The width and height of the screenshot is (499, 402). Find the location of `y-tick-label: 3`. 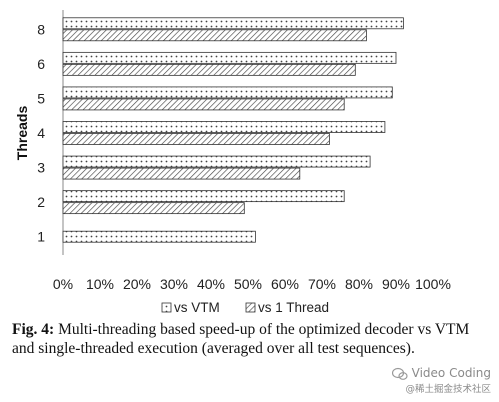

y-tick-label: 3 is located at coordinates (41, 168).